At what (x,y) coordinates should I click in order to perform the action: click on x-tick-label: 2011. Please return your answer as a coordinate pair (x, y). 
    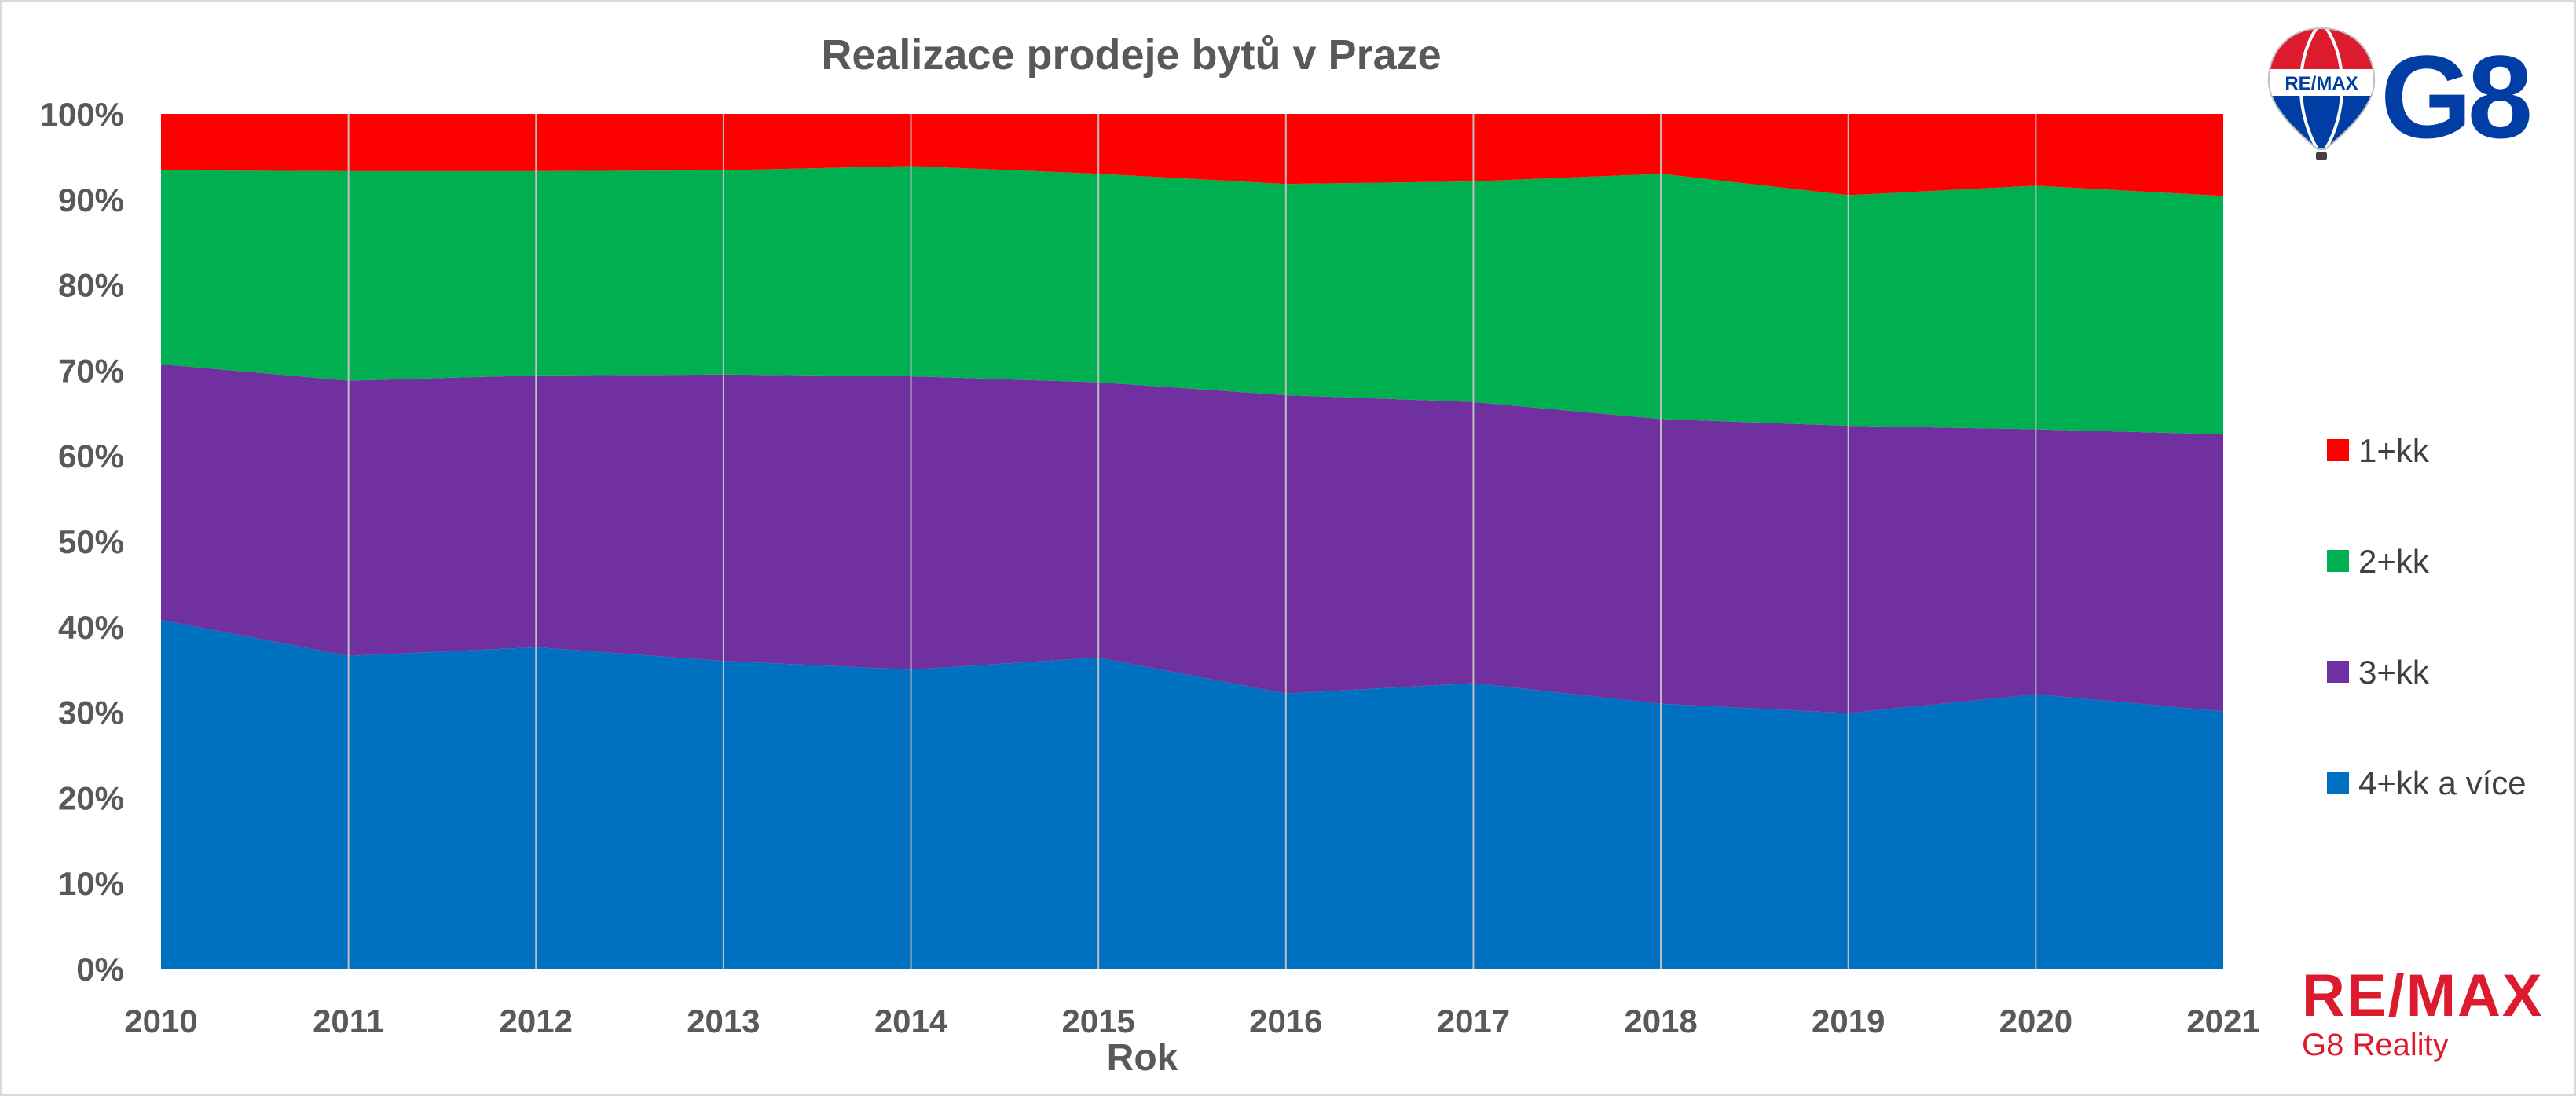
    Looking at the image, I should click on (348, 1021).